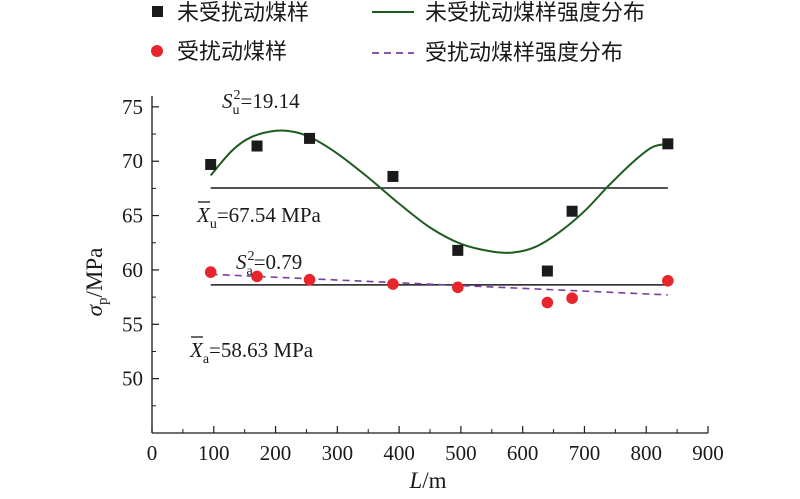 The width and height of the screenshot is (800, 499). I want to click on x-tick-label: 600, so click(523, 453).